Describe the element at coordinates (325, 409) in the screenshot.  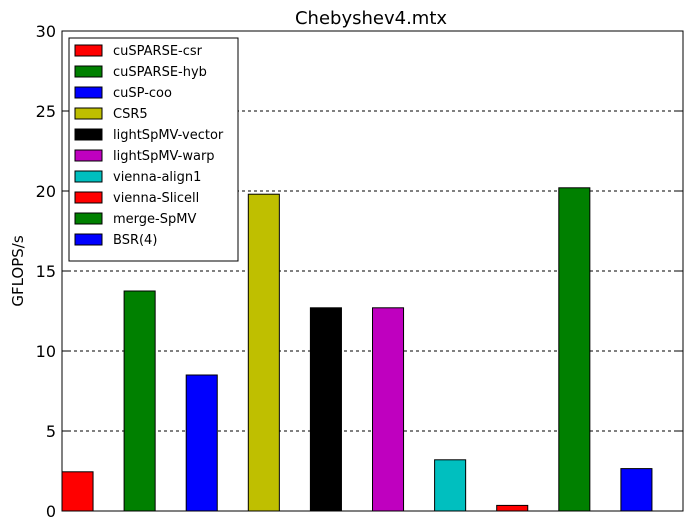
I see `bar-lightspmv-vector` at that location.